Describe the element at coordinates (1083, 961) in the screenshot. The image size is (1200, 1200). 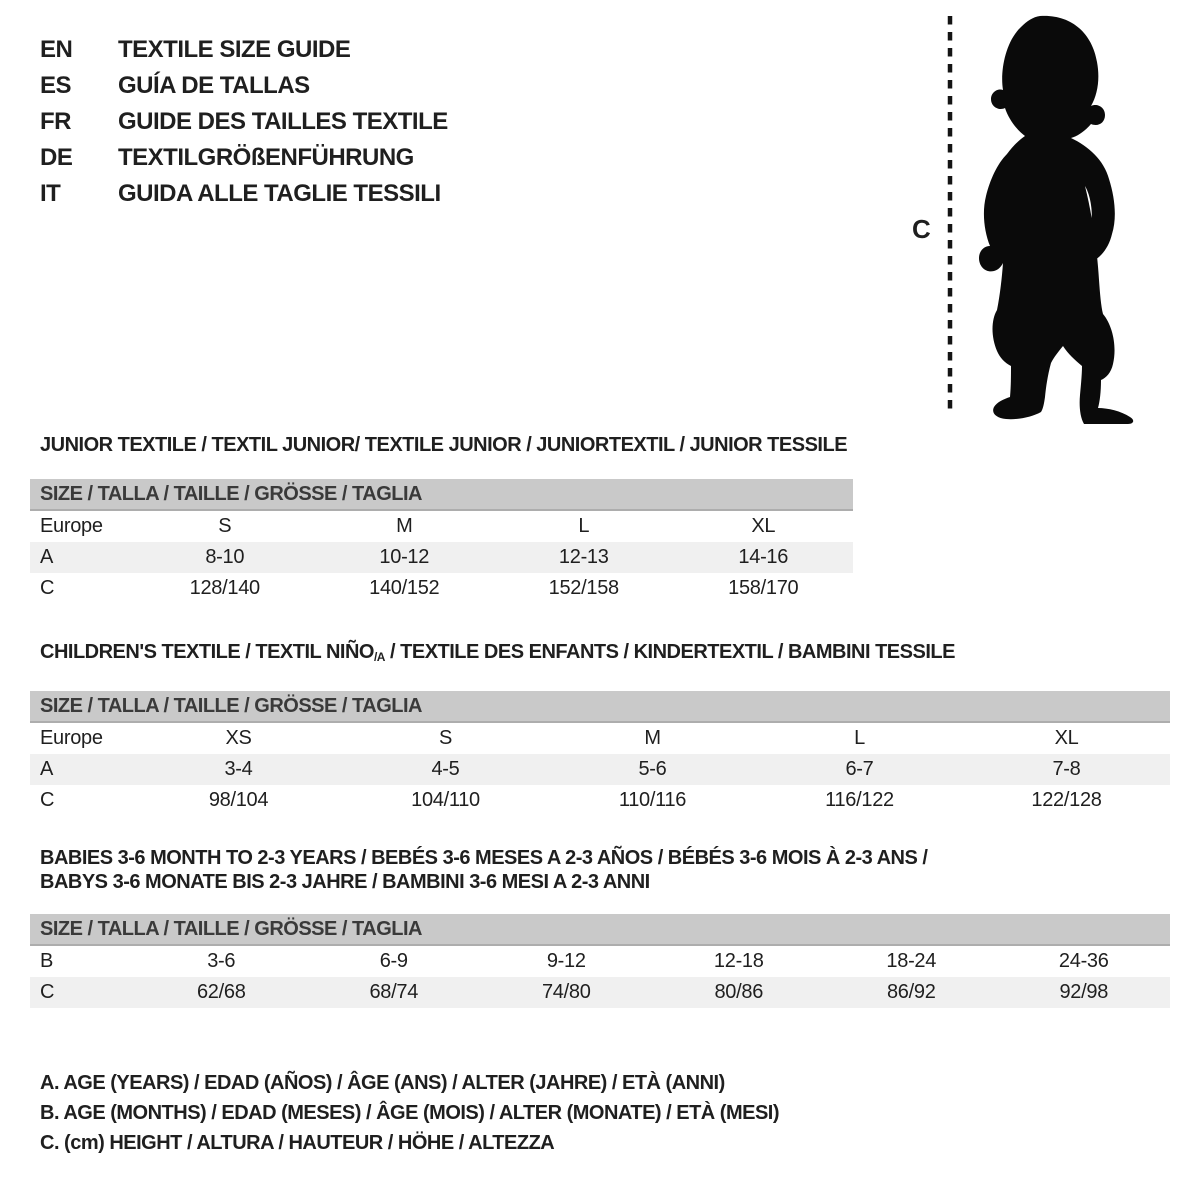
I see `babies-months-6: 24-36` at that location.